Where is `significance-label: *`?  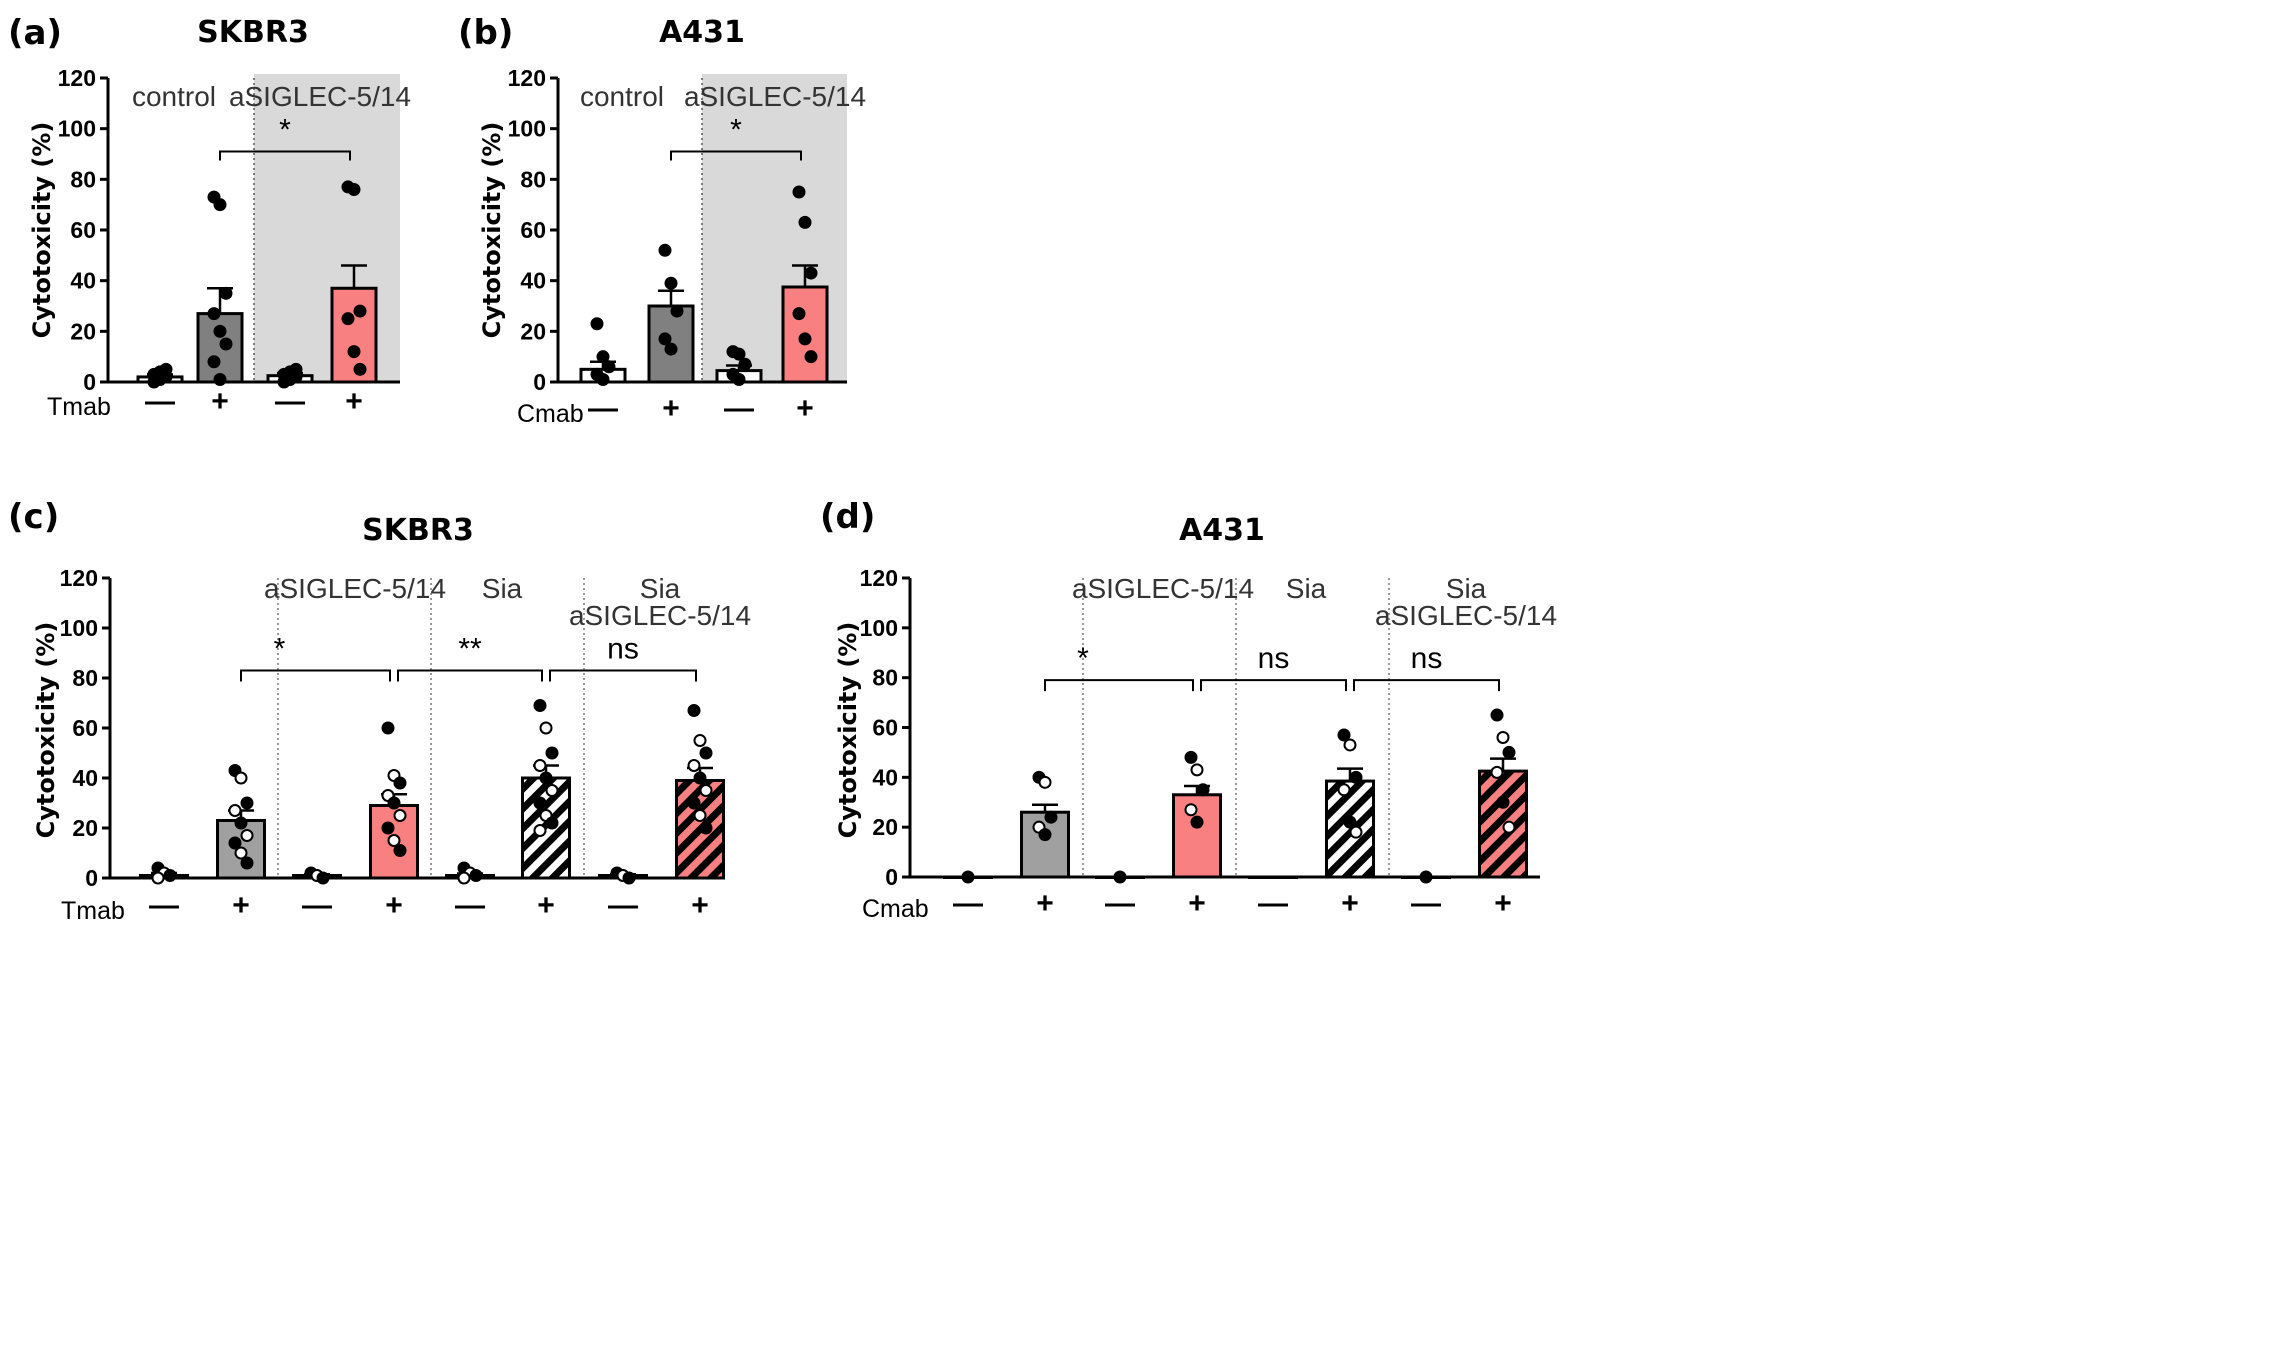 significance-label: * is located at coordinates (285, 129).